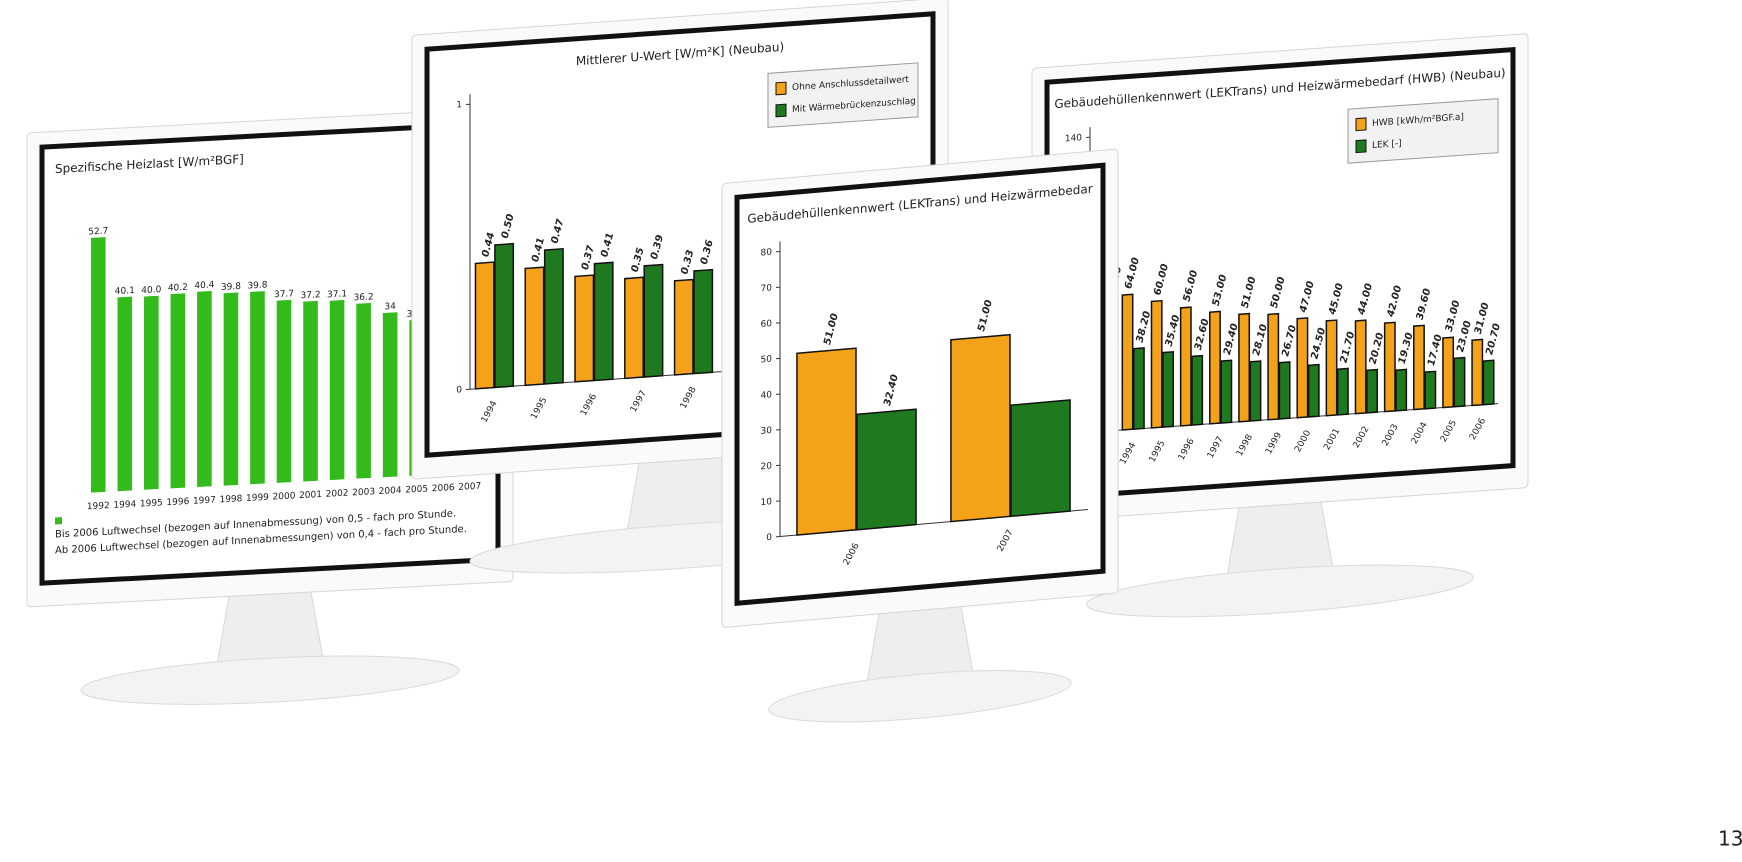 The image size is (1742, 862). I want to click on value-label: 34, so click(390, 307).